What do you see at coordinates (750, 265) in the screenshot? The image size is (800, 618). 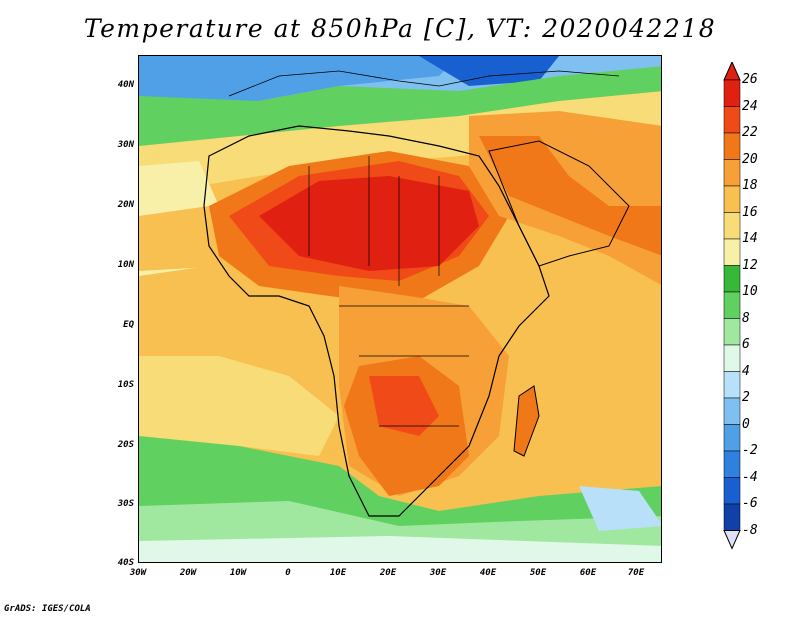 I see `colorbar-label: 12` at bounding box center [750, 265].